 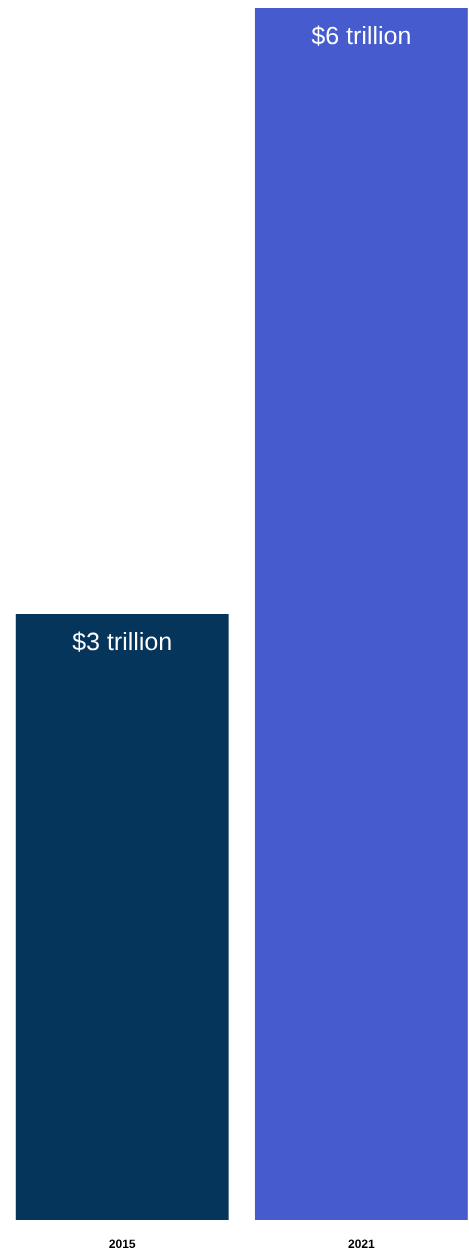 What do you see at coordinates (361, 1244) in the screenshot?
I see `x-tick-label: 2021` at bounding box center [361, 1244].